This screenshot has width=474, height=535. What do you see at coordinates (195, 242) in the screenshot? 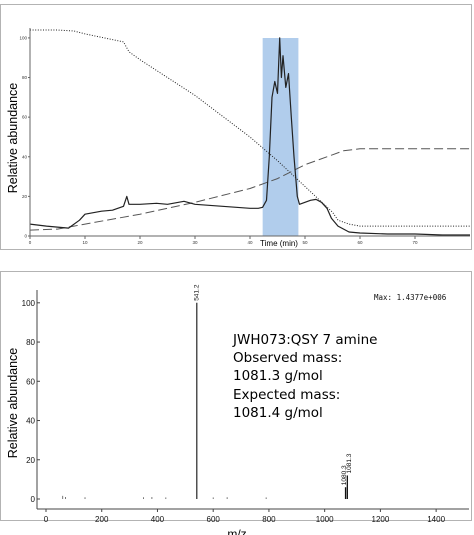
I see `x-tick-label: 30` at bounding box center [195, 242].